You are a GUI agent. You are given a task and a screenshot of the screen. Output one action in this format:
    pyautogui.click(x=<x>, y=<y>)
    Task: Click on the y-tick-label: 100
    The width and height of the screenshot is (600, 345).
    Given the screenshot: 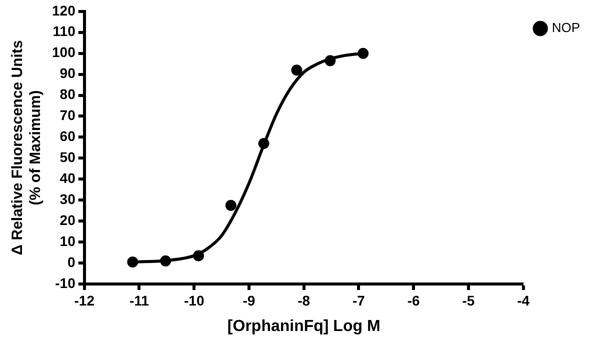 What is the action you would take?
    pyautogui.click(x=64, y=52)
    